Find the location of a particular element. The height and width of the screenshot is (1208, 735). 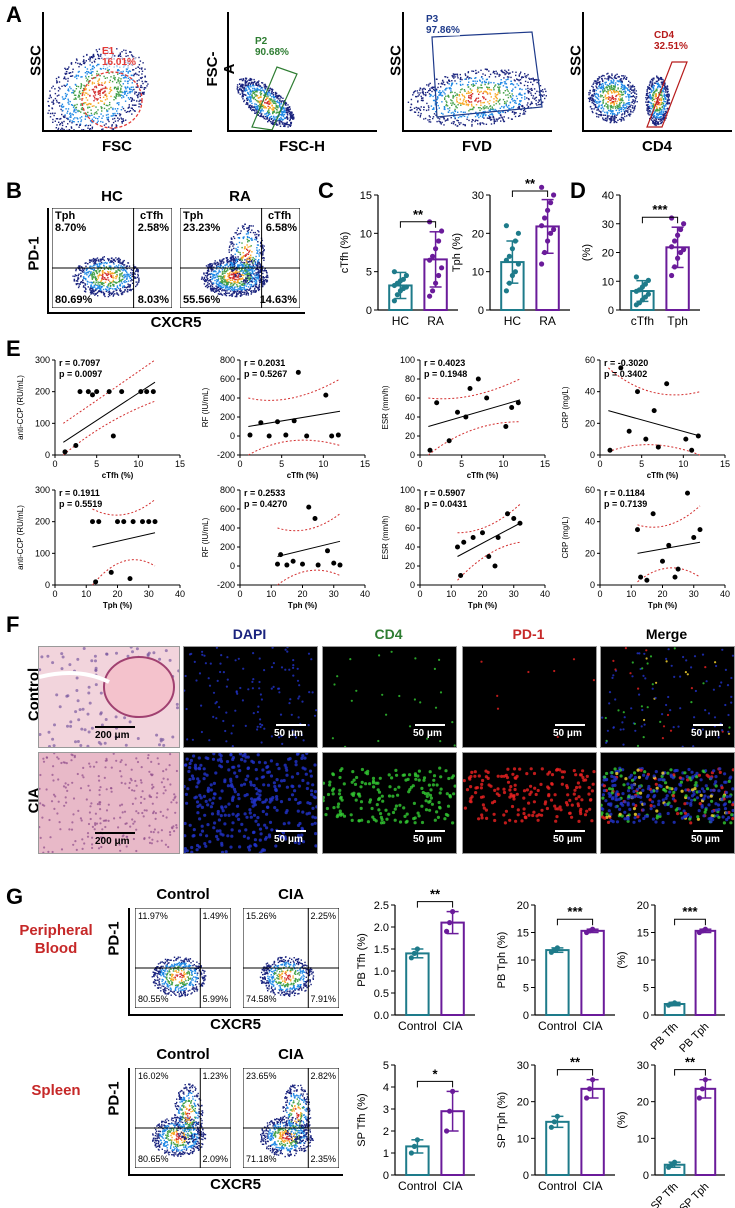

tissue-label-line2: Blood is located at coordinates (56, 948).